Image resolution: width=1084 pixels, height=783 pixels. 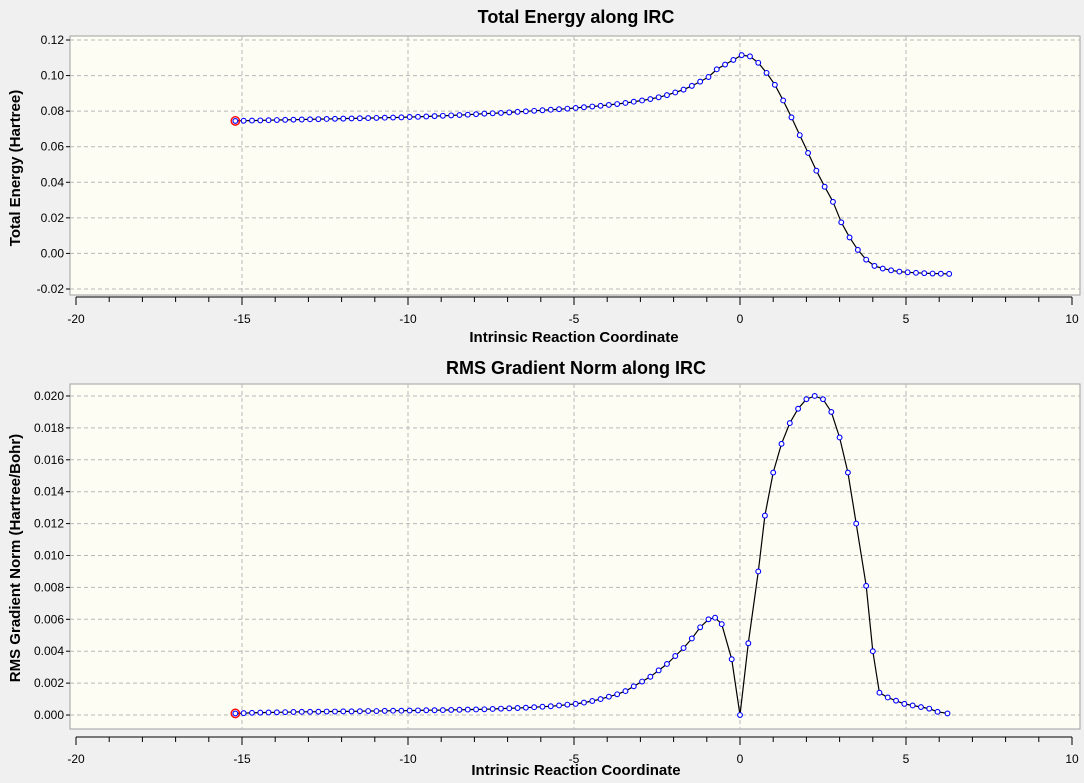 I want to click on gradient-current-point-marker, so click(x=235, y=713).